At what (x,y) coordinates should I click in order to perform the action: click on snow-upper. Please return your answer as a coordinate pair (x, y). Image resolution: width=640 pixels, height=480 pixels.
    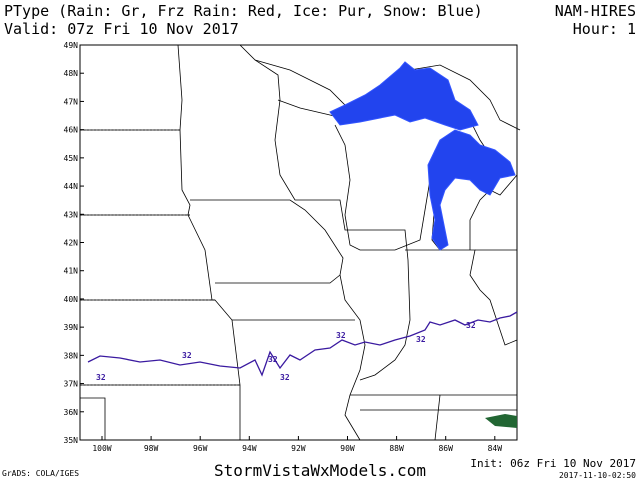
    Looking at the image, I should click on (404, 96).